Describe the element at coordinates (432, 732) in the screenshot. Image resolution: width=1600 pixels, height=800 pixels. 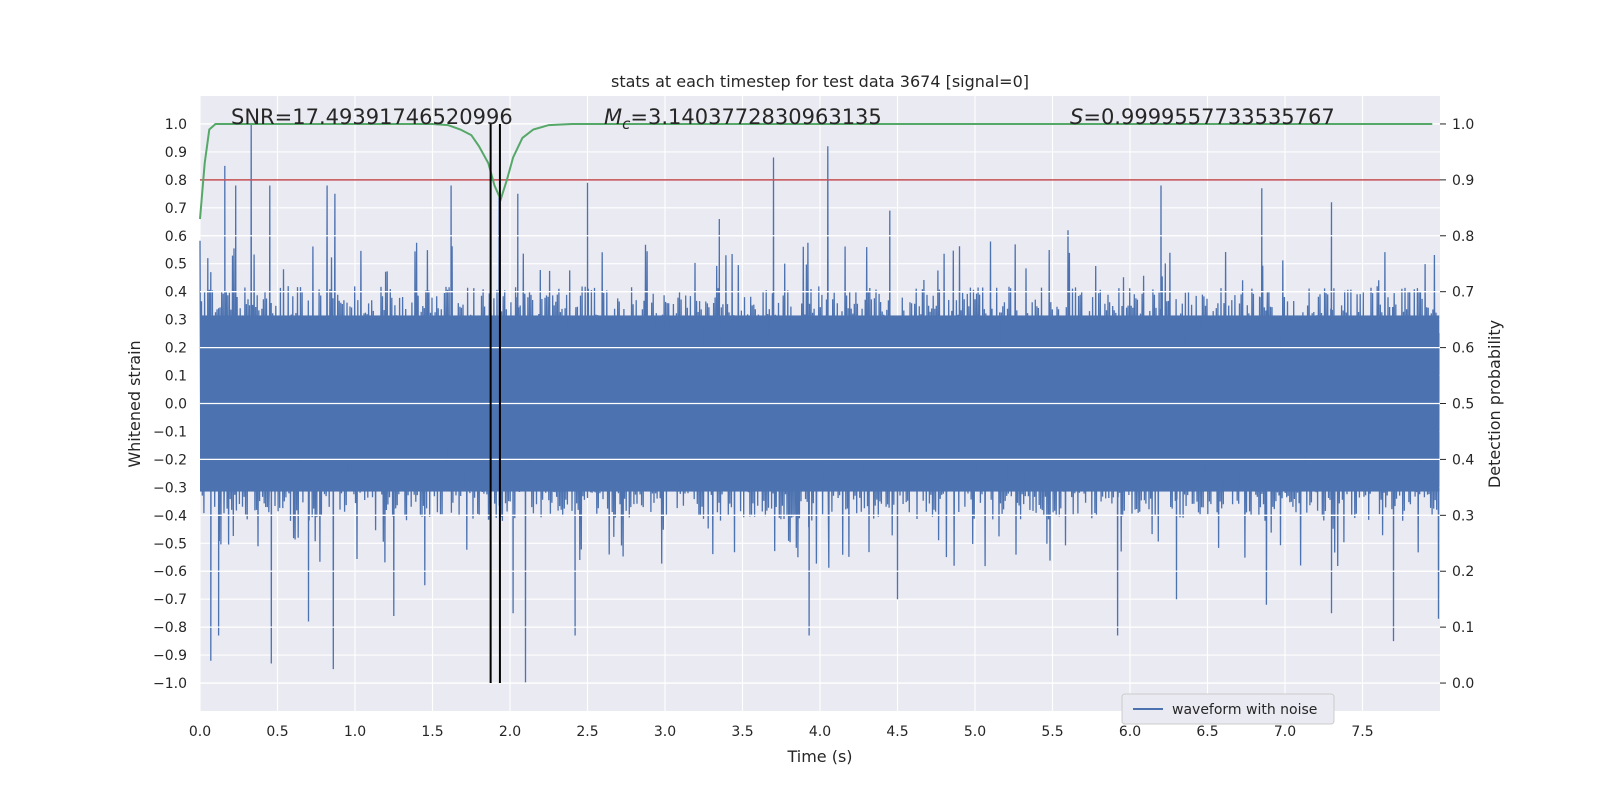
I see `x-tick-label: 1.5` at that location.